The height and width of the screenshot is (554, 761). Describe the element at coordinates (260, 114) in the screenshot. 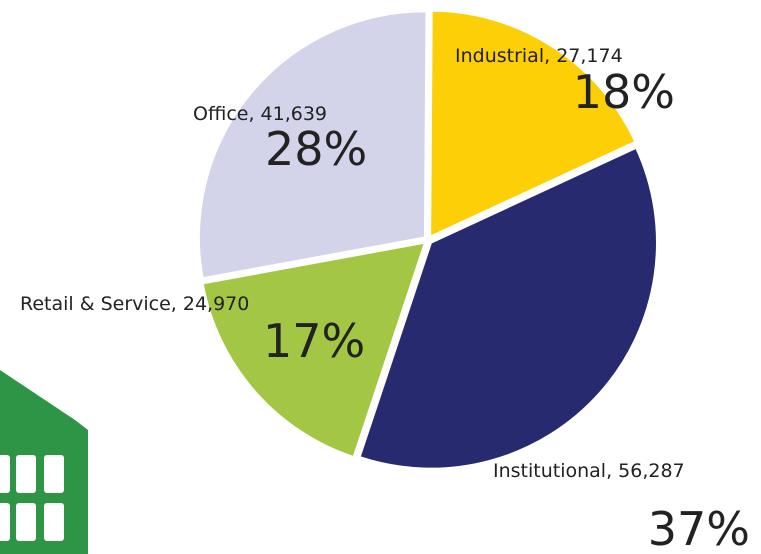

I see `slice-label: Office, 41,639` at that location.